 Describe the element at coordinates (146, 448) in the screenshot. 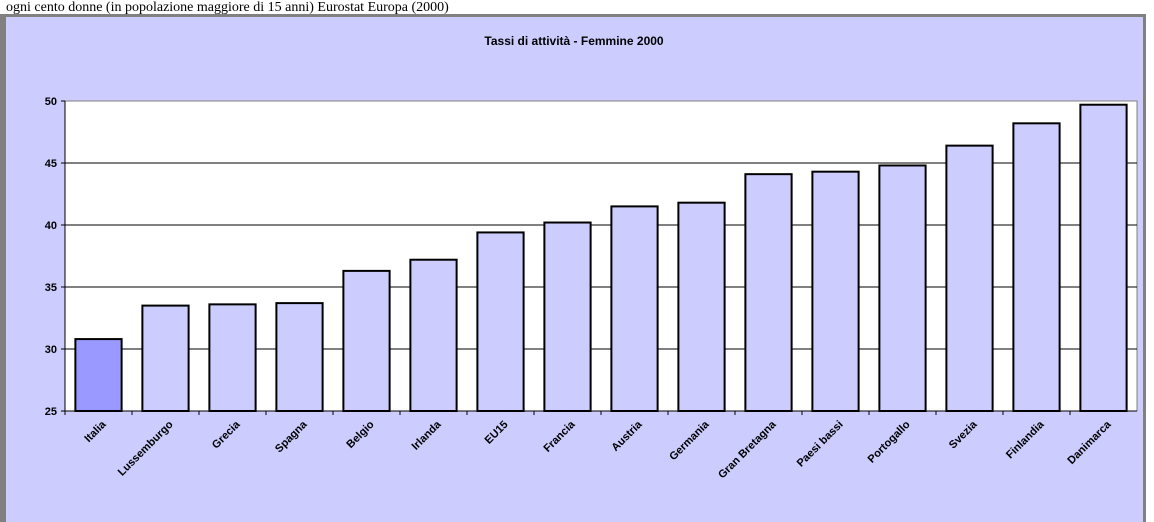

I see `x-tick-label: Lussemburgo` at that location.